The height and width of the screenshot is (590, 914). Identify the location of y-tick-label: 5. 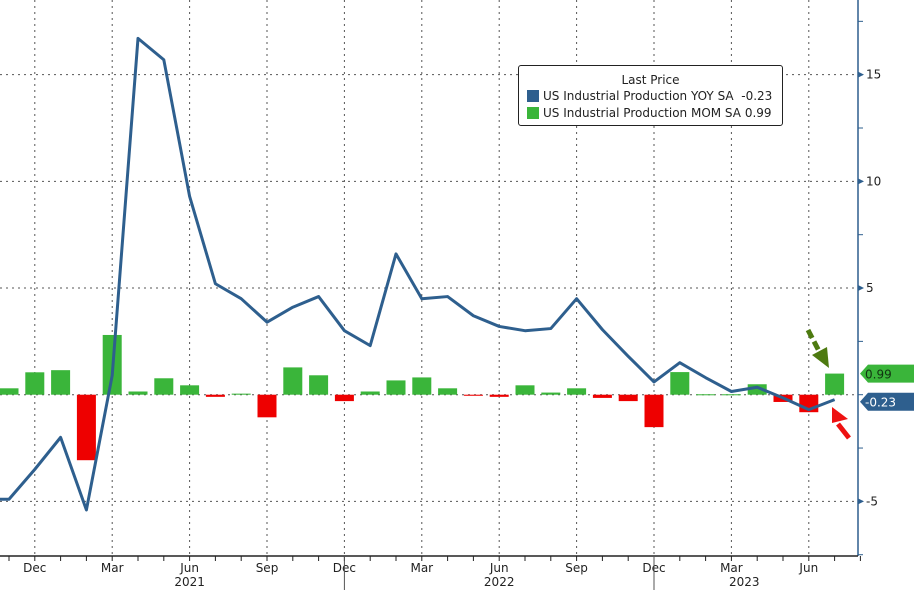
(870, 288).